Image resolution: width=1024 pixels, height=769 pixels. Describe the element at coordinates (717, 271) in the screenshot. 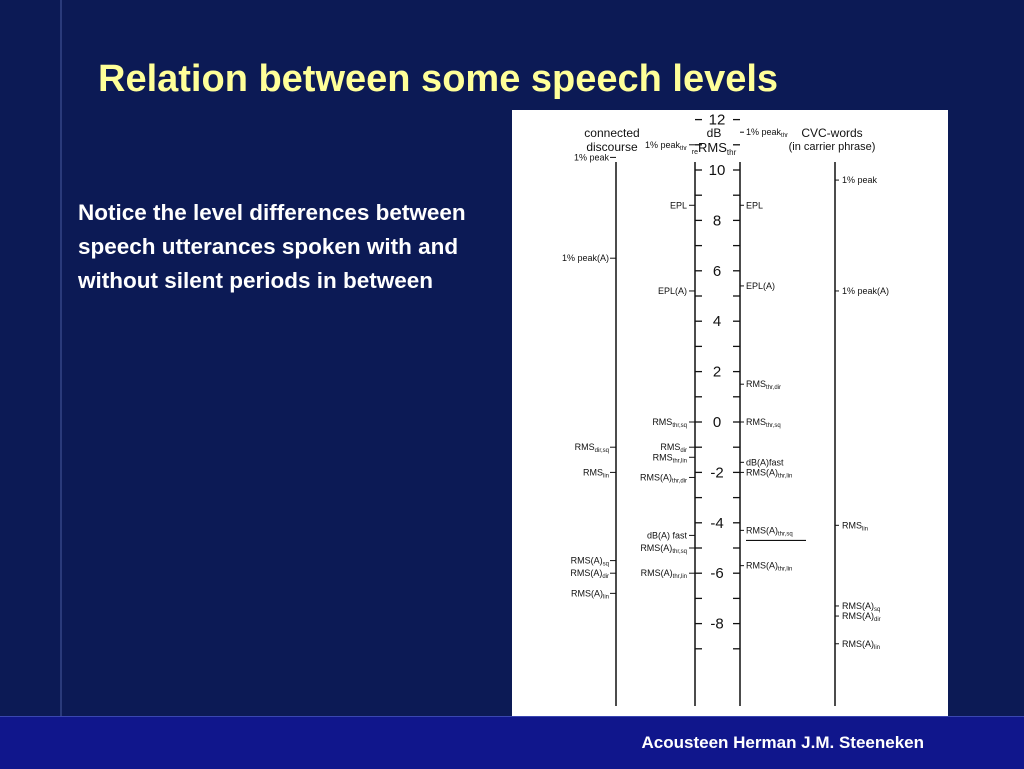

I see `scale-tick-label: 6` at that location.